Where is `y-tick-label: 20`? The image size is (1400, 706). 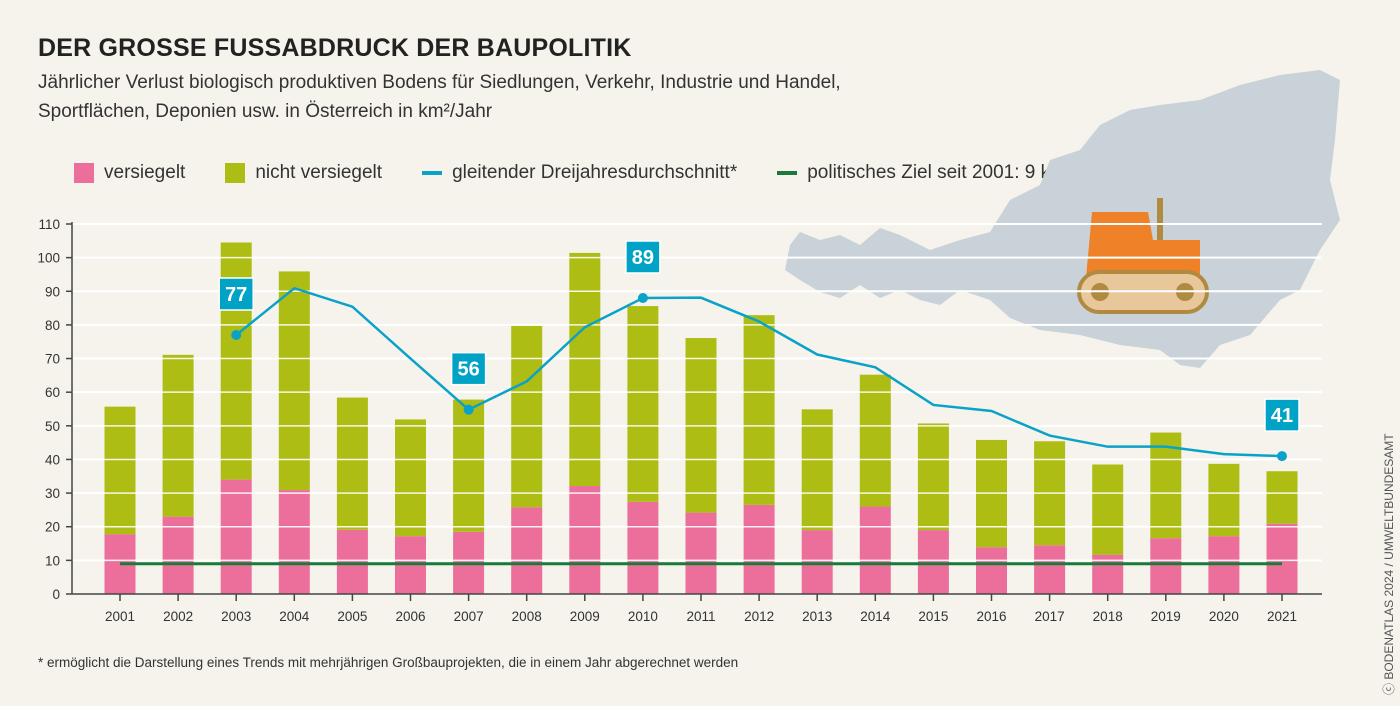
y-tick-label: 20 is located at coordinates (52, 527).